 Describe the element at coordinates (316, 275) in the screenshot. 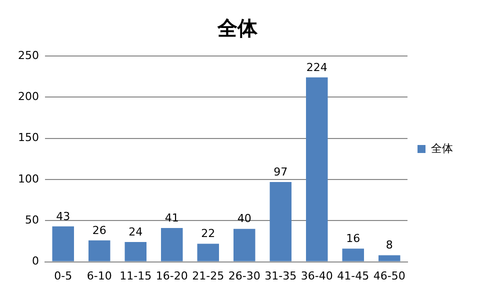

I see `x-tick-label: 36-40` at that location.